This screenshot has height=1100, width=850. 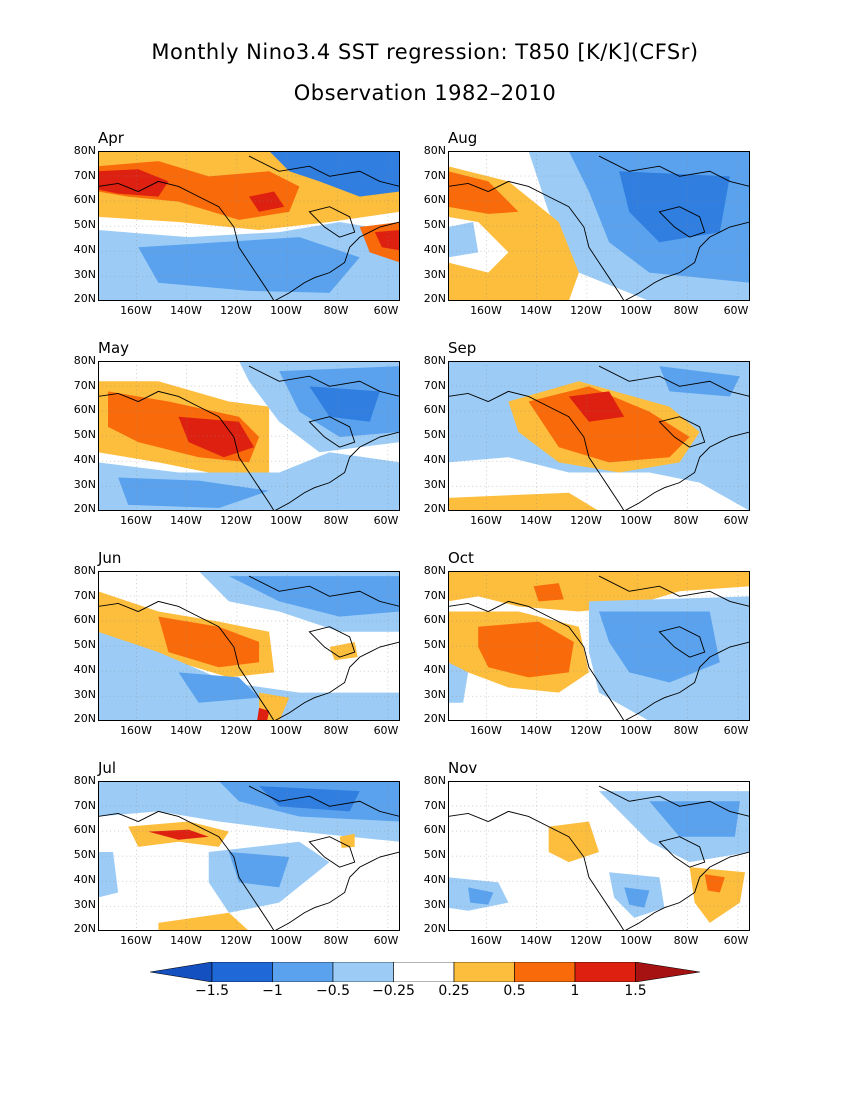 What do you see at coordinates (635, 991) in the screenshot?
I see `colorbar-tick-label: 1.5` at bounding box center [635, 991].